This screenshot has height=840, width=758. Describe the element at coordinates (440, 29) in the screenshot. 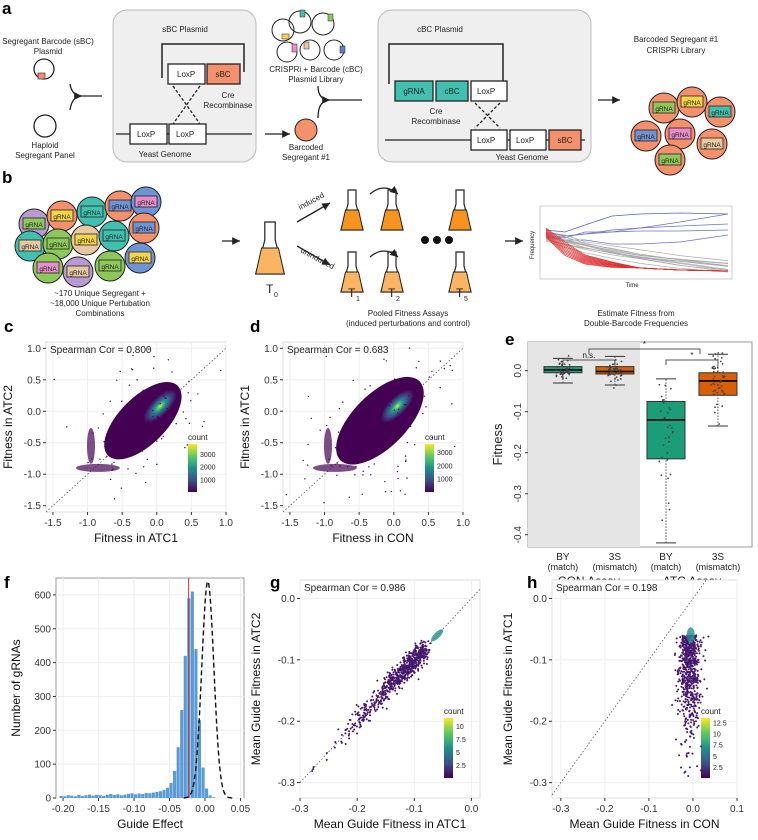

I see `box2-title: cBC Plasmid` at that location.